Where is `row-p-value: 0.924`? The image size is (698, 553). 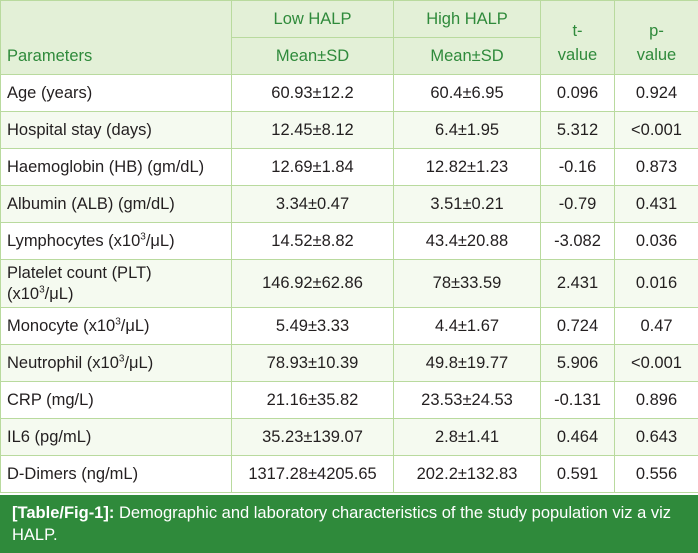
row-p-value: 0.924 is located at coordinates (656, 93).